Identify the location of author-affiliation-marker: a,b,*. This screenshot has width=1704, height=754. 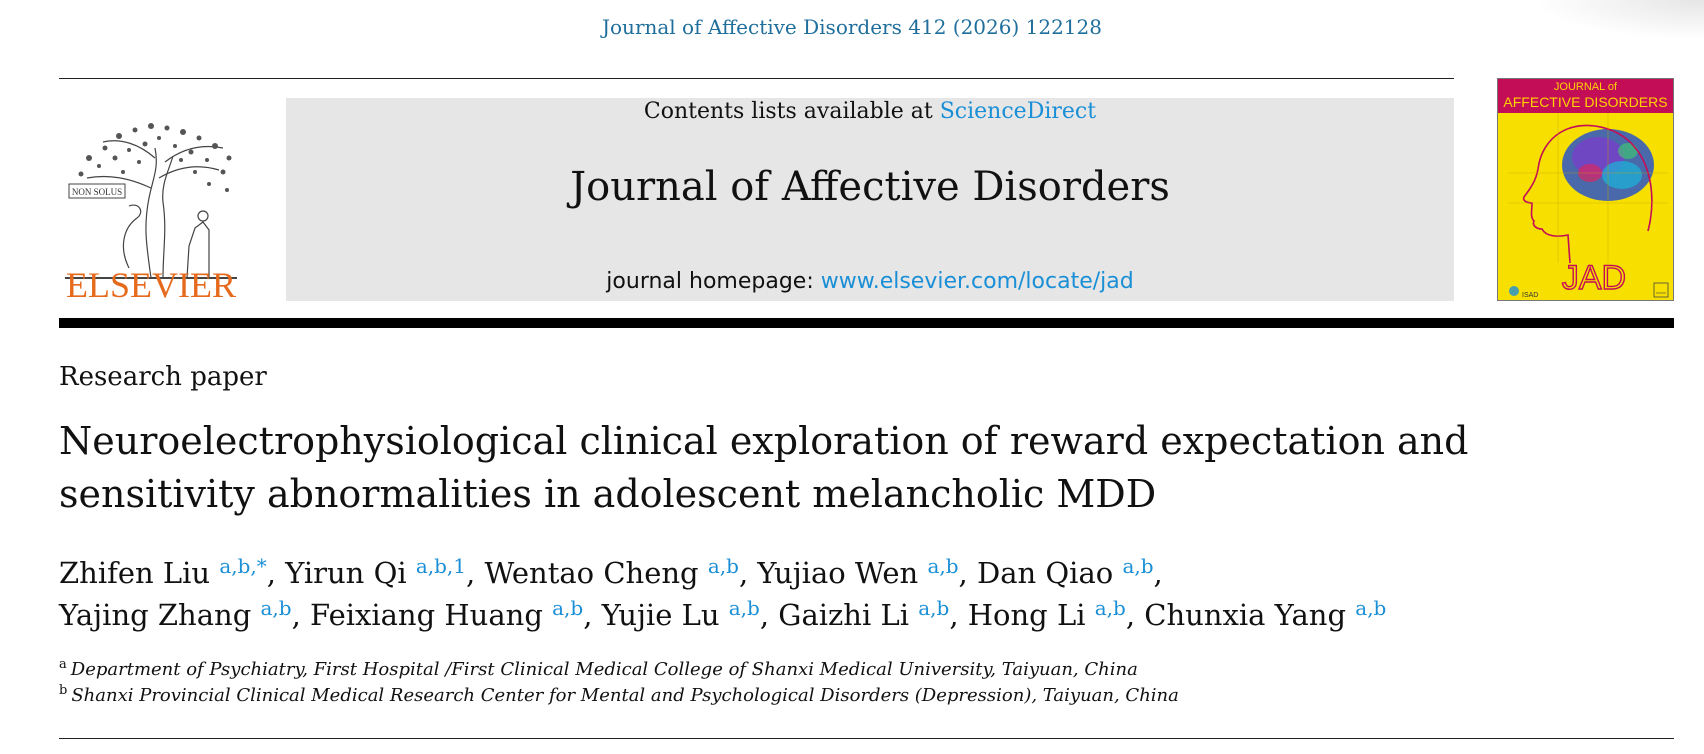
(243, 566).